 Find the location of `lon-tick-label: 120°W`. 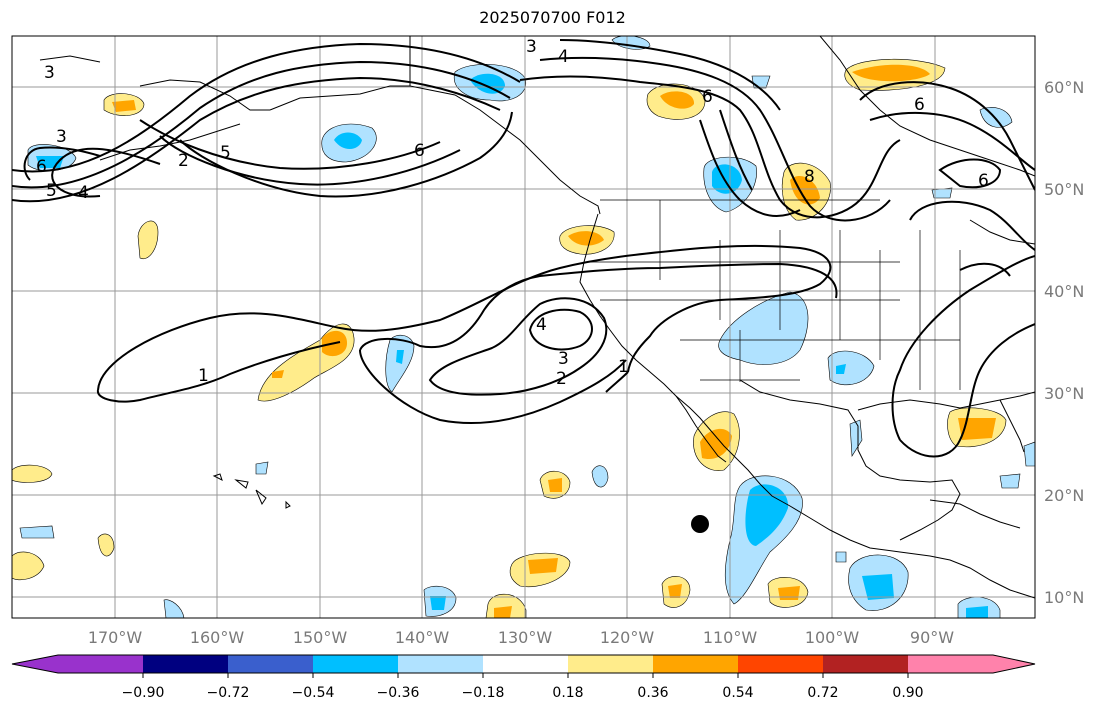

lon-tick-label: 120°W is located at coordinates (627, 637).